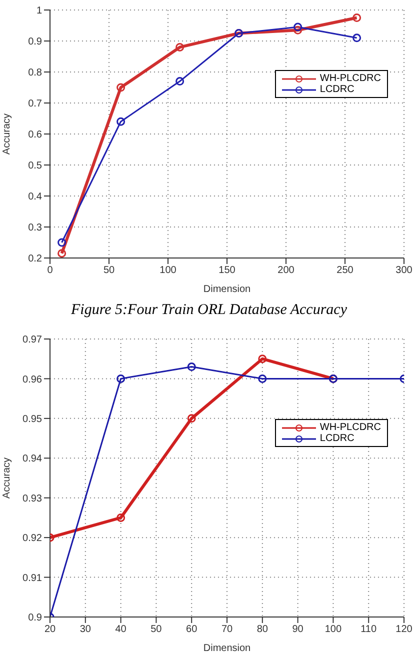 Image resolution: width=418 pixels, height=670 pixels. I want to click on x-tick-label: 90, so click(298, 630).